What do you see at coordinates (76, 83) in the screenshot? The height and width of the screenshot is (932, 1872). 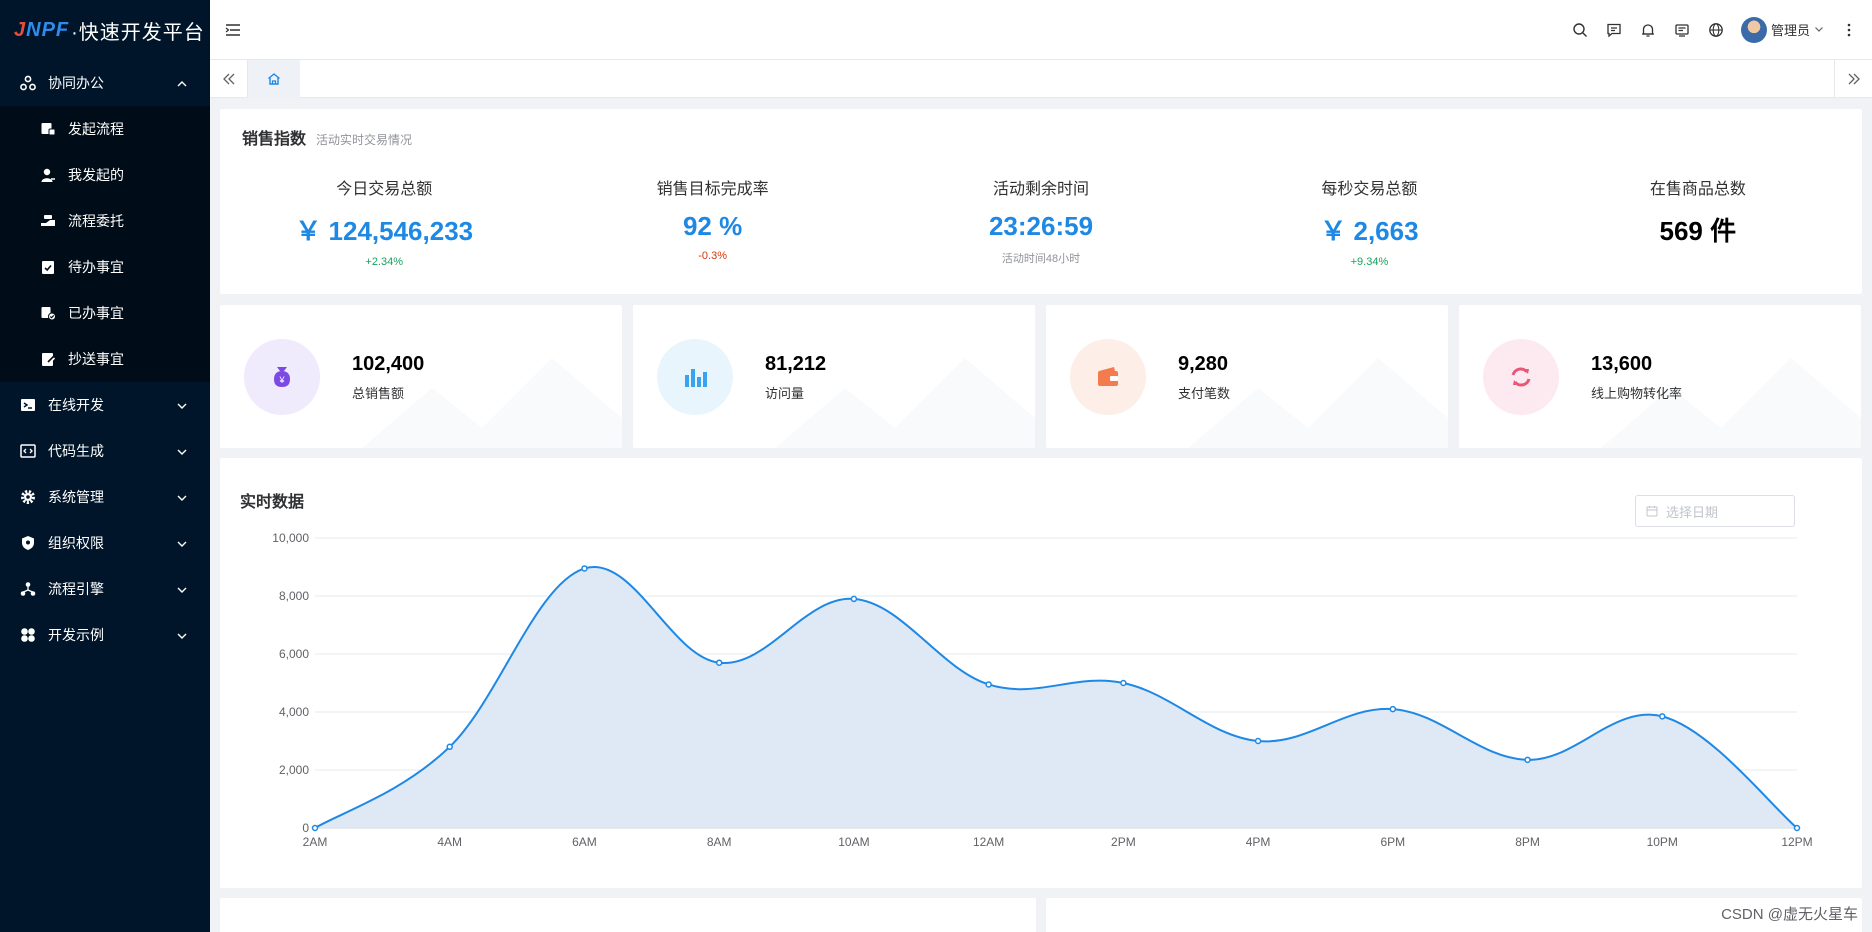 I see `sidebar-group-label: 协同办公` at bounding box center [76, 83].